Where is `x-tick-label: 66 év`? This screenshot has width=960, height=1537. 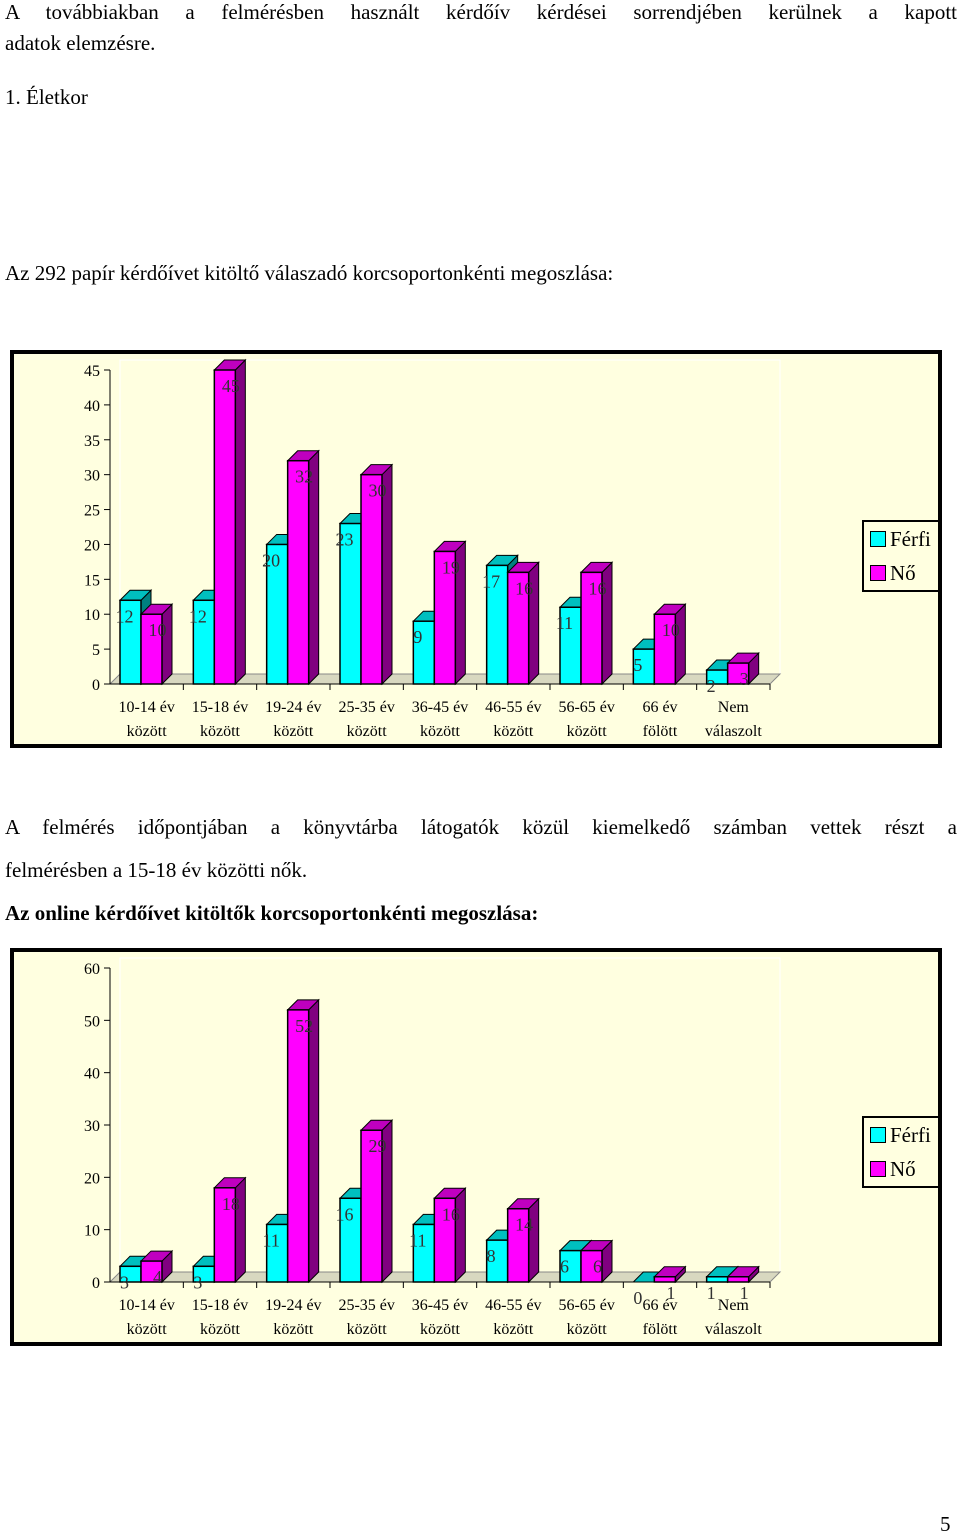 x-tick-label: 66 év is located at coordinates (659, 1305).